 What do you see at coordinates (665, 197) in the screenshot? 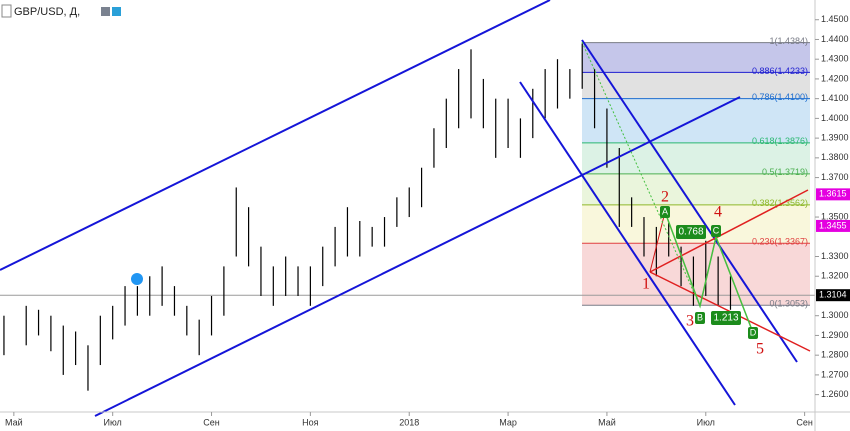
I see `wave-label: 2` at bounding box center [665, 197].